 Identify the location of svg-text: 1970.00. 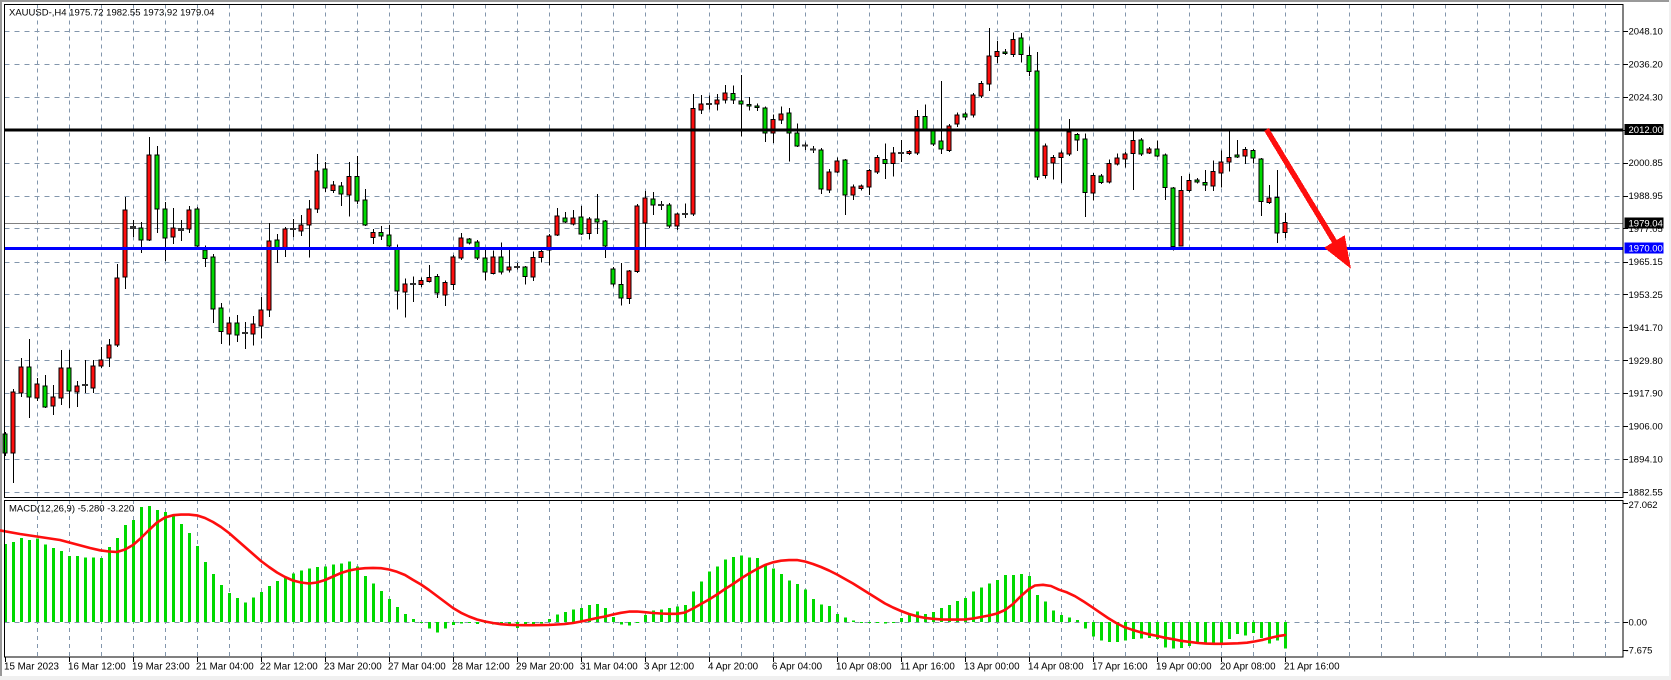
(1646, 249).